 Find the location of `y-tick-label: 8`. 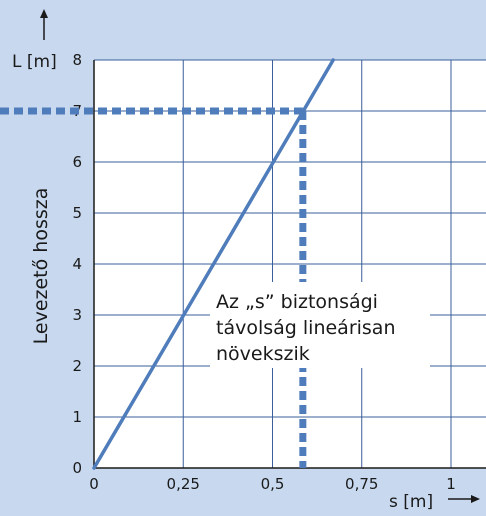

y-tick-label: 8 is located at coordinates (77, 60).